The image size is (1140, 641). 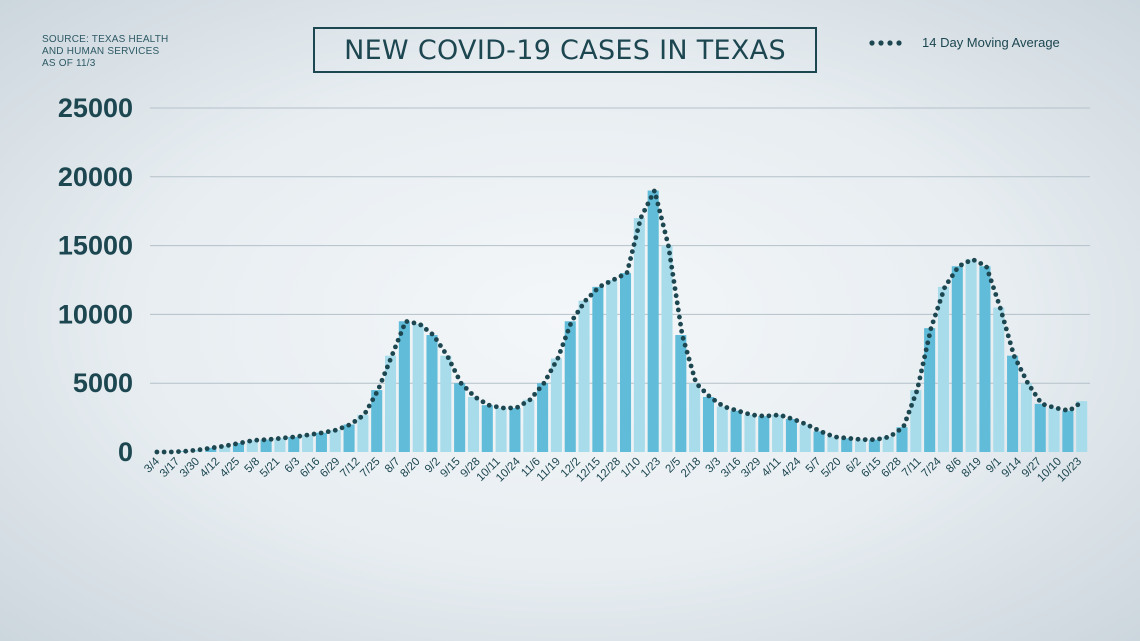 I want to click on y-tick-label: 15000, so click(x=95, y=246).